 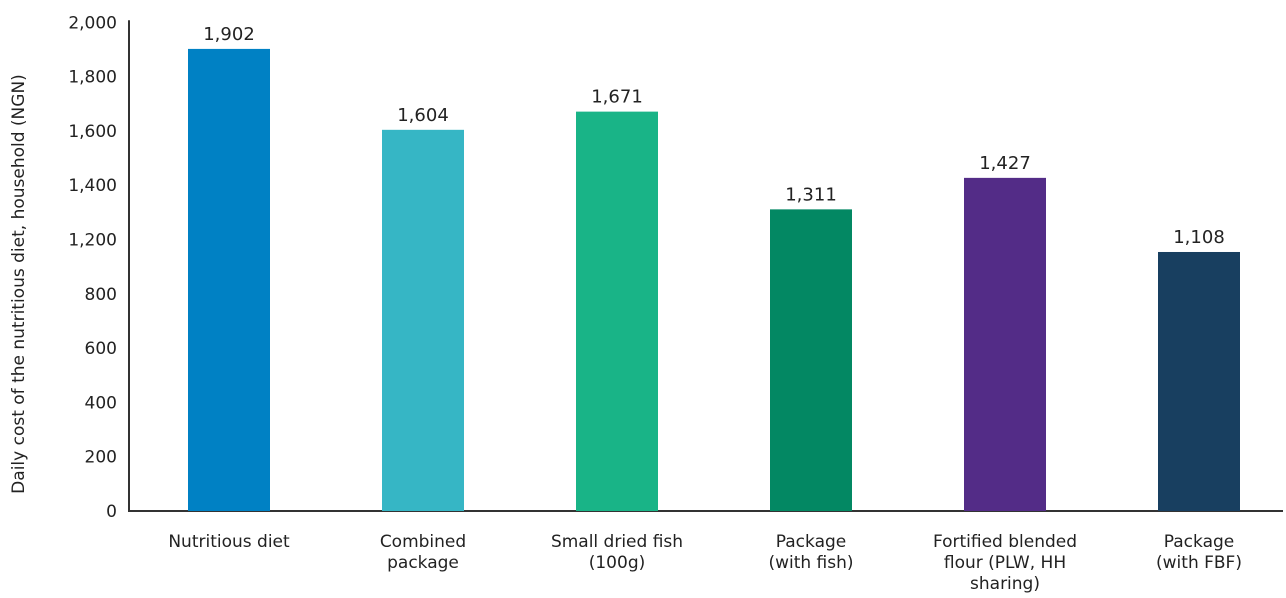 I want to click on category-label-line: (with FBF), so click(x=1199, y=563).